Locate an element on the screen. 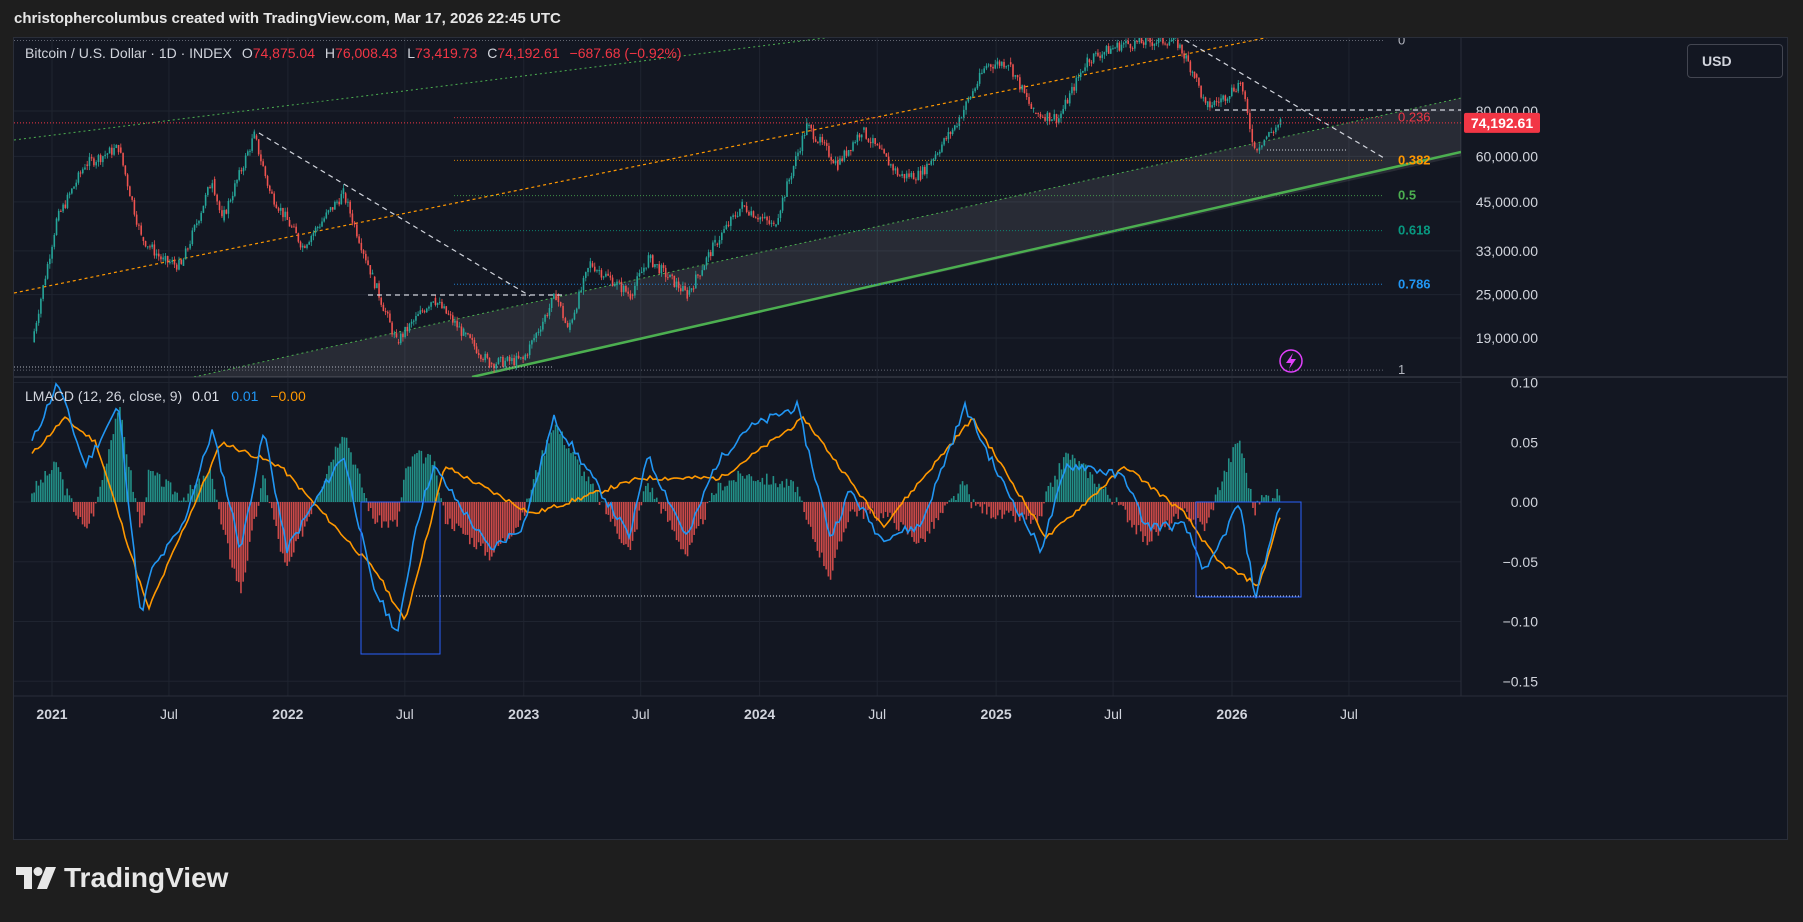 This screenshot has width=1803, height=922. currency-button: USD is located at coordinates (1735, 61).